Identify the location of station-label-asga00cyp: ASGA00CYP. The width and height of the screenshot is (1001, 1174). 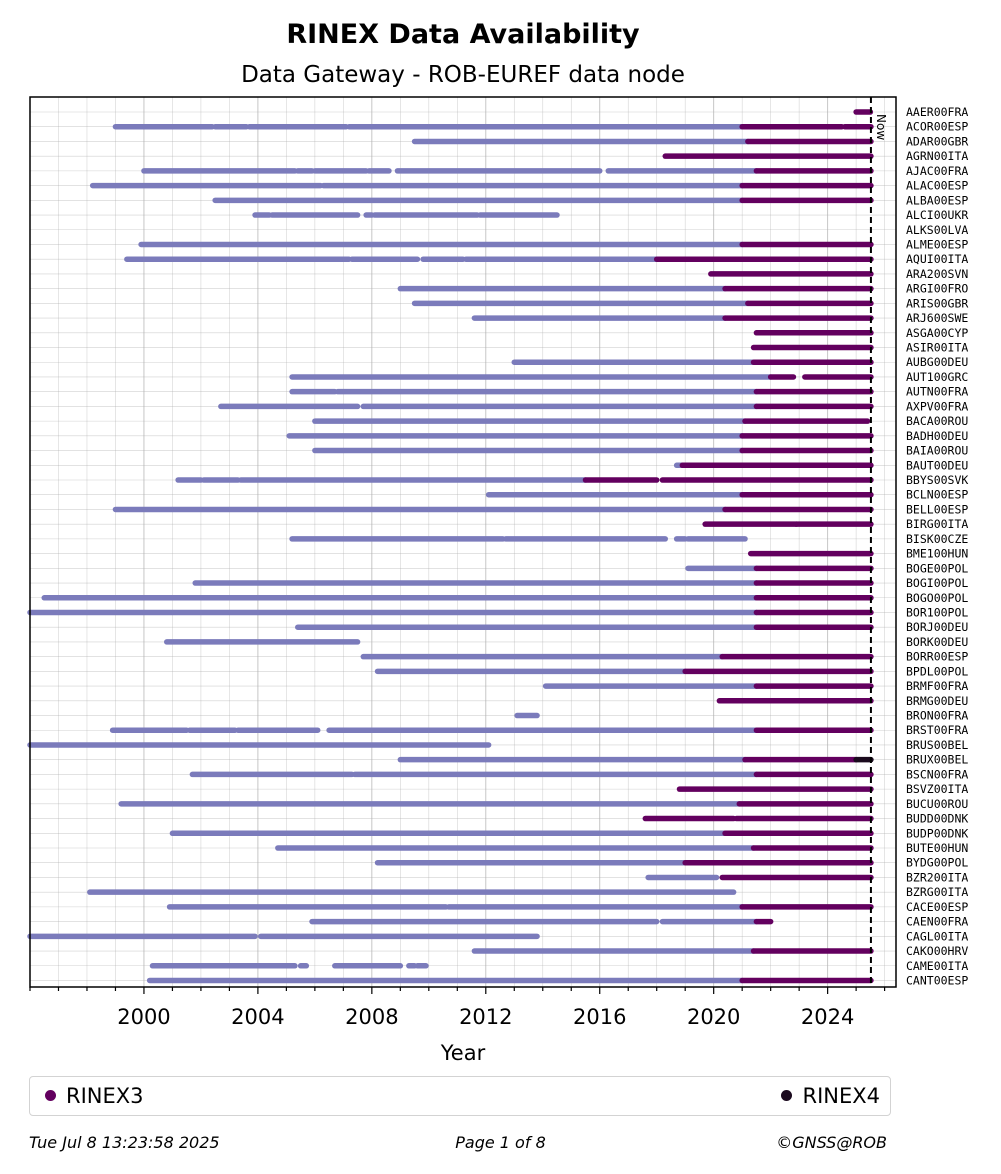
(937, 333).